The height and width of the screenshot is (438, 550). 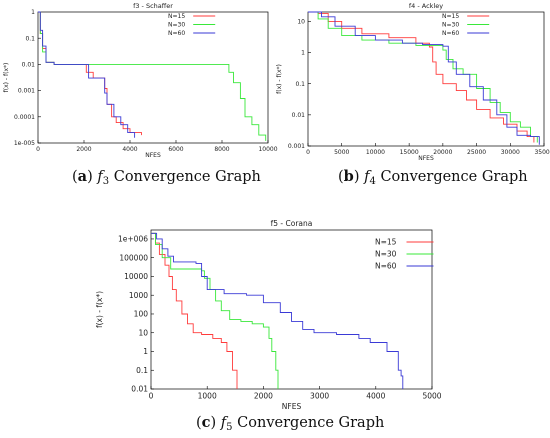 What do you see at coordinates (24, 117) in the screenshot?
I see `y-tick-label: 0.0001` at bounding box center [24, 117].